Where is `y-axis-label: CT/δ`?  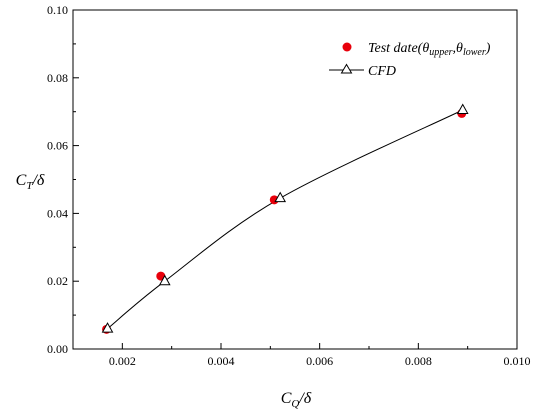 y-axis-label: CT/δ is located at coordinates (30, 182).